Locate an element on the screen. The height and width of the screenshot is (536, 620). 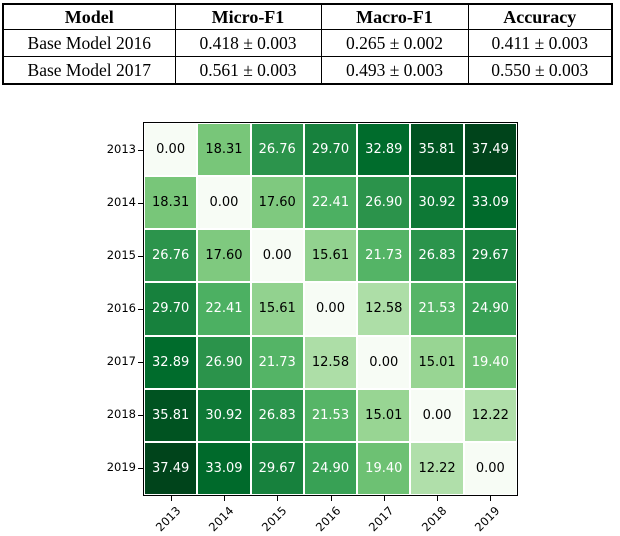
heatmap-cell-value: 26.76 is located at coordinates (171, 256).